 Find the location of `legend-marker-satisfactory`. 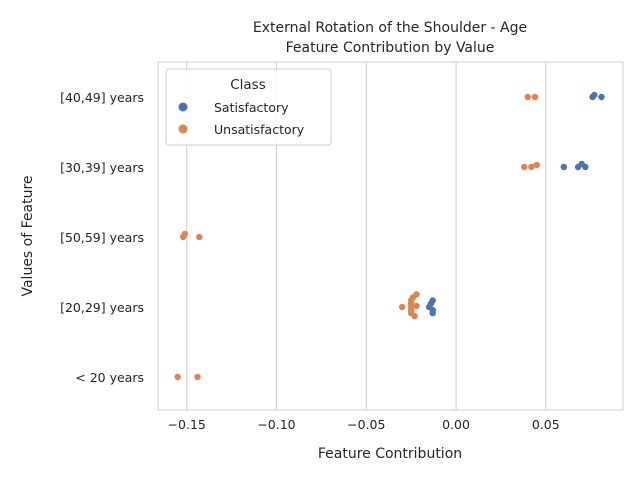

legend-marker-satisfactory is located at coordinates (183, 107).